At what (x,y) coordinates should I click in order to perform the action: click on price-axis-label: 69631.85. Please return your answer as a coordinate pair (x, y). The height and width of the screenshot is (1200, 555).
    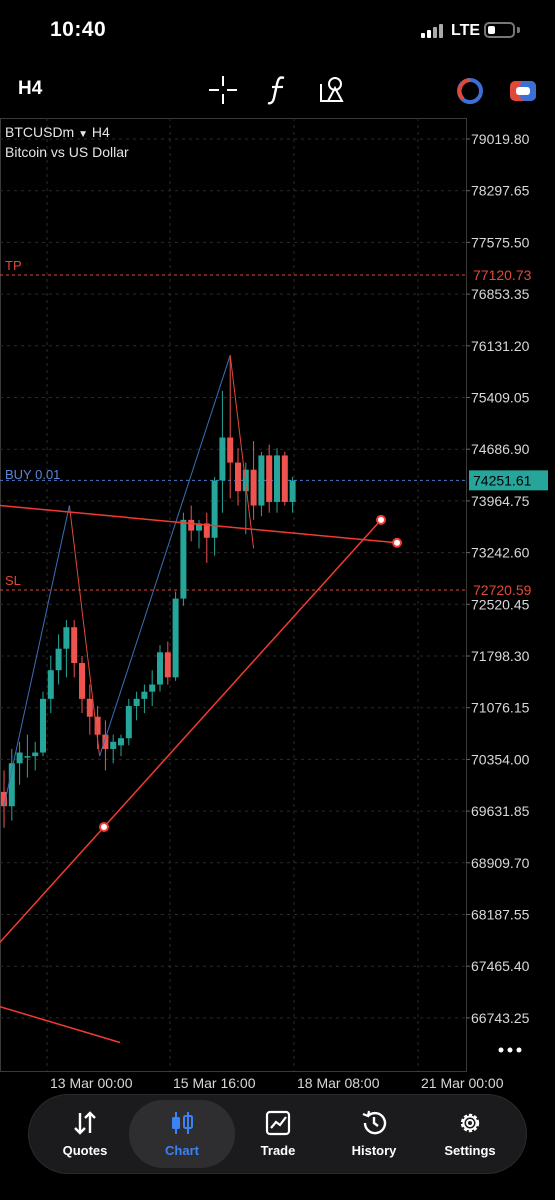
    Looking at the image, I should click on (500, 811).